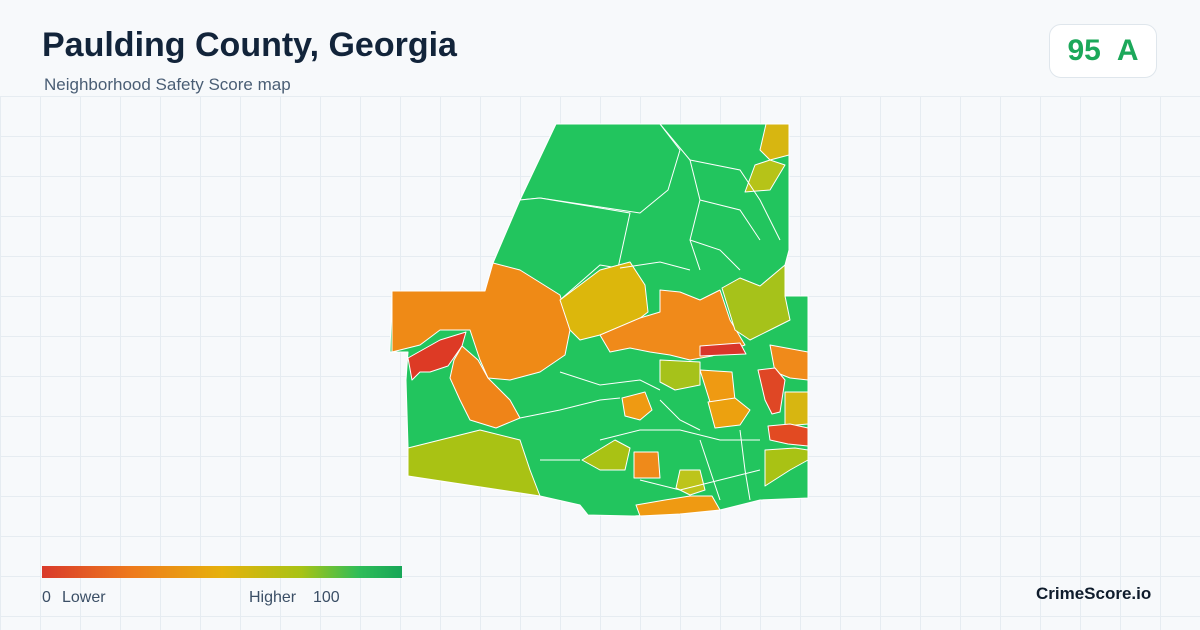  I want to click on legend-max-label: Higher, so click(273, 597).